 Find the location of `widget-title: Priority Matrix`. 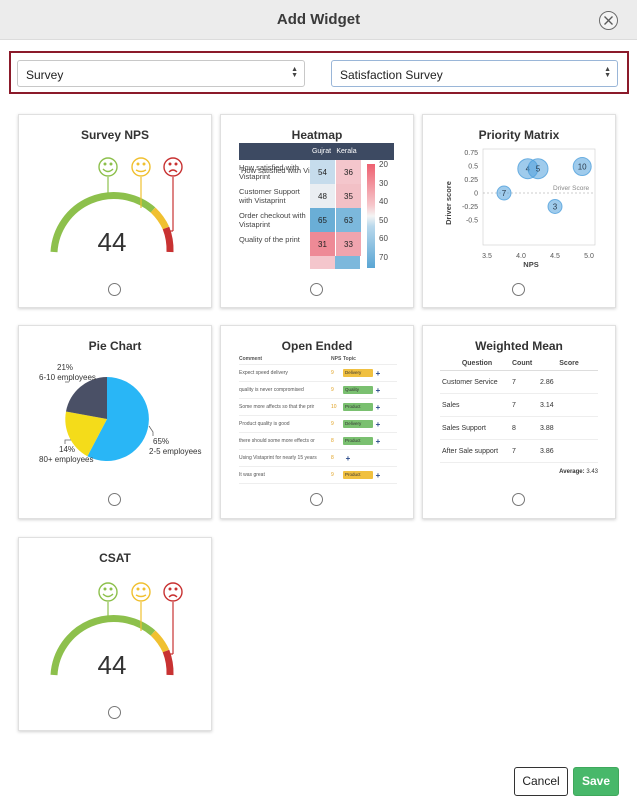

widget-title: Priority Matrix is located at coordinates (519, 135).